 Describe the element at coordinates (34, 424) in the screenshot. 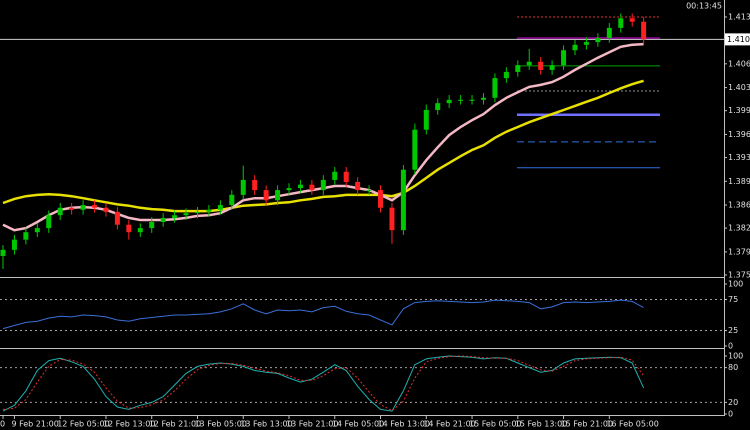

I see `x-tick-label: 9 Feb 21:00` at that location.